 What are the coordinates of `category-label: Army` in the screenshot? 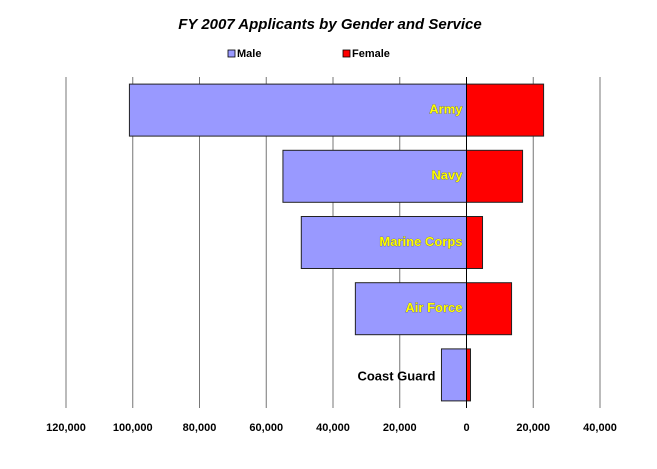 It's located at (446, 109).